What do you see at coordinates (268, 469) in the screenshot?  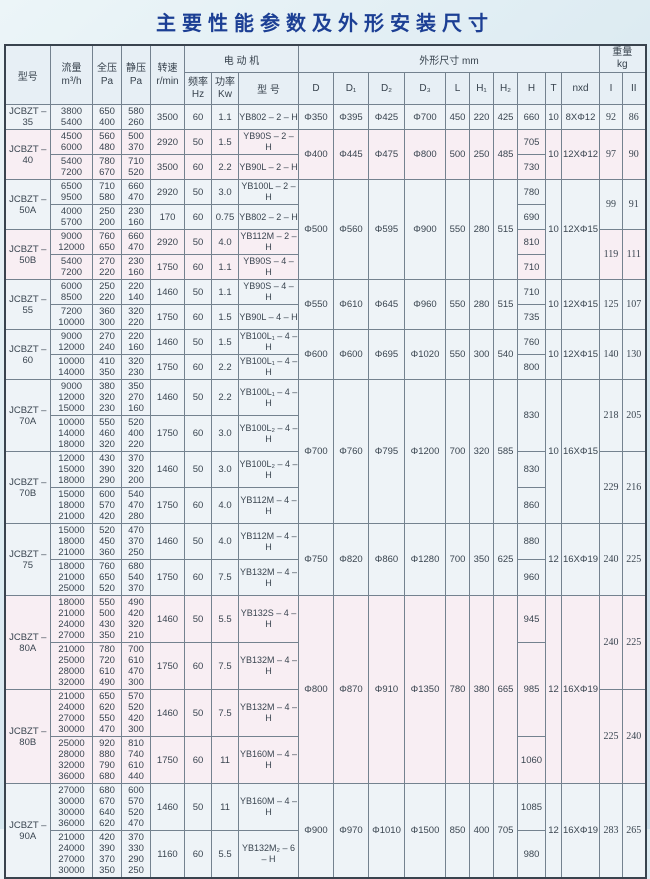 I see `motor-model-cell: YB100L₂ – 4 – H` at bounding box center [268, 469].